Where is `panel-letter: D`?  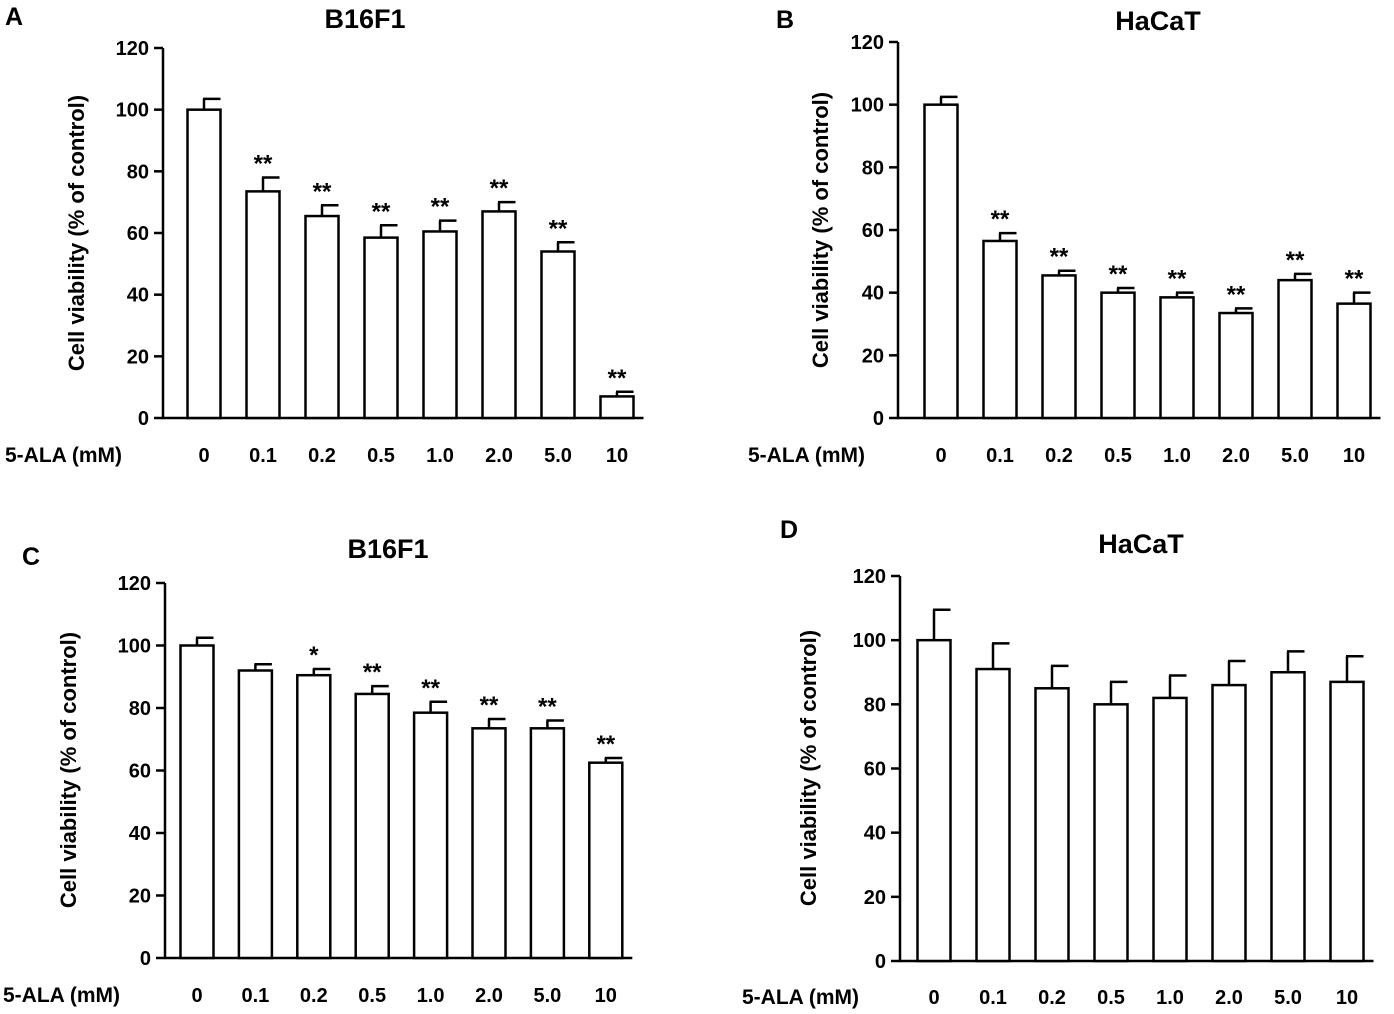
panel-letter: D is located at coordinates (789, 530).